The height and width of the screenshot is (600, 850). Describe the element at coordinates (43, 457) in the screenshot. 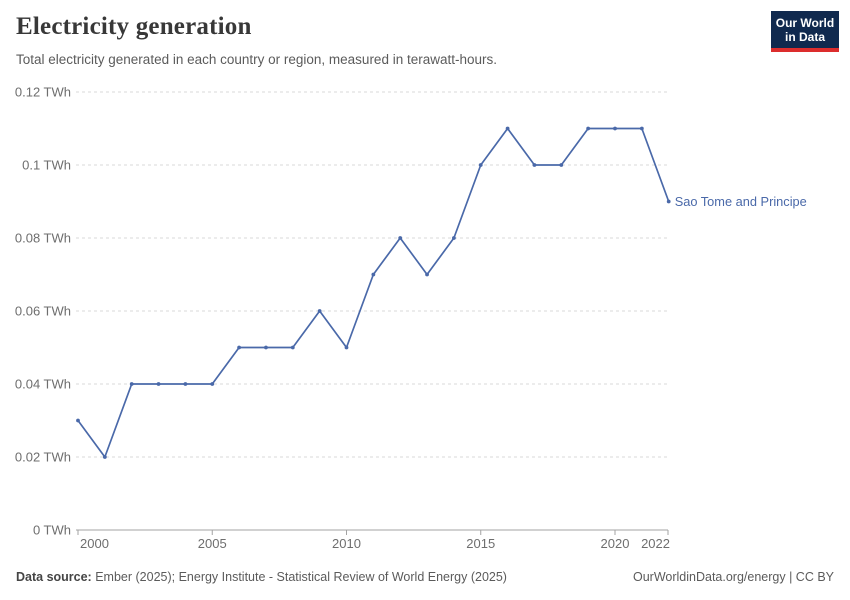

I see `y-tick-label: 0.02 TWh` at that location.